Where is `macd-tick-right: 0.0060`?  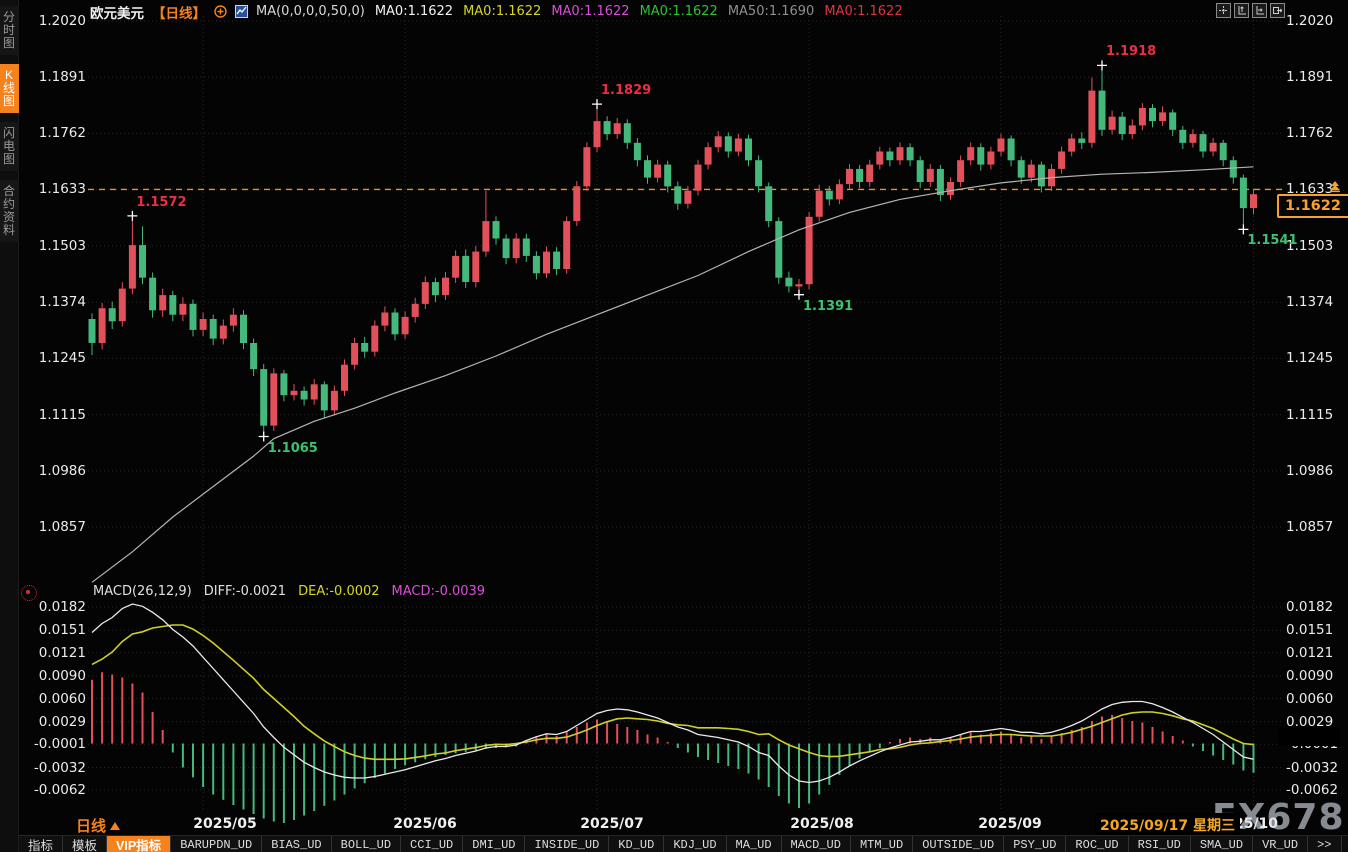 macd-tick-right: 0.0060 is located at coordinates (1310, 698).